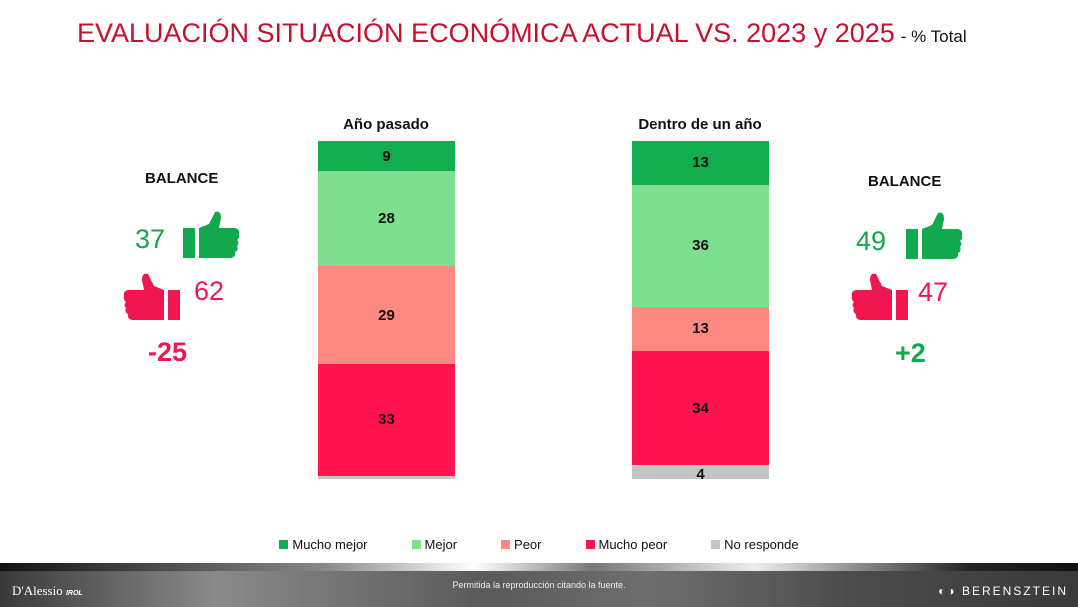 Image resolution: width=1078 pixels, height=607 pixels. I want to click on bar-title-dentro-de-un-ano: Dentro de un año, so click(700, 124).